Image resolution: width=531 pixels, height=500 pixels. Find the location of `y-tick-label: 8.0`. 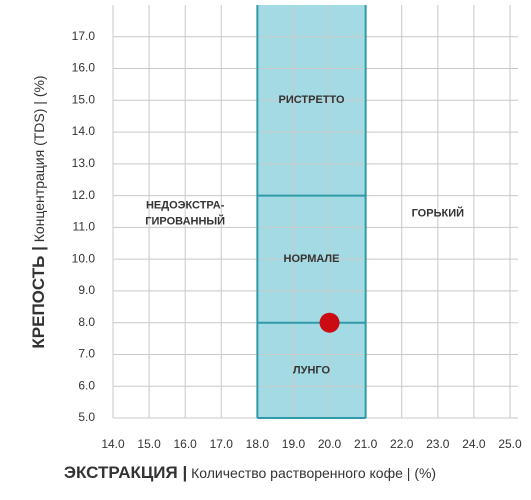

y-tick-label: 8.0 is located at coordinates (86, 322).